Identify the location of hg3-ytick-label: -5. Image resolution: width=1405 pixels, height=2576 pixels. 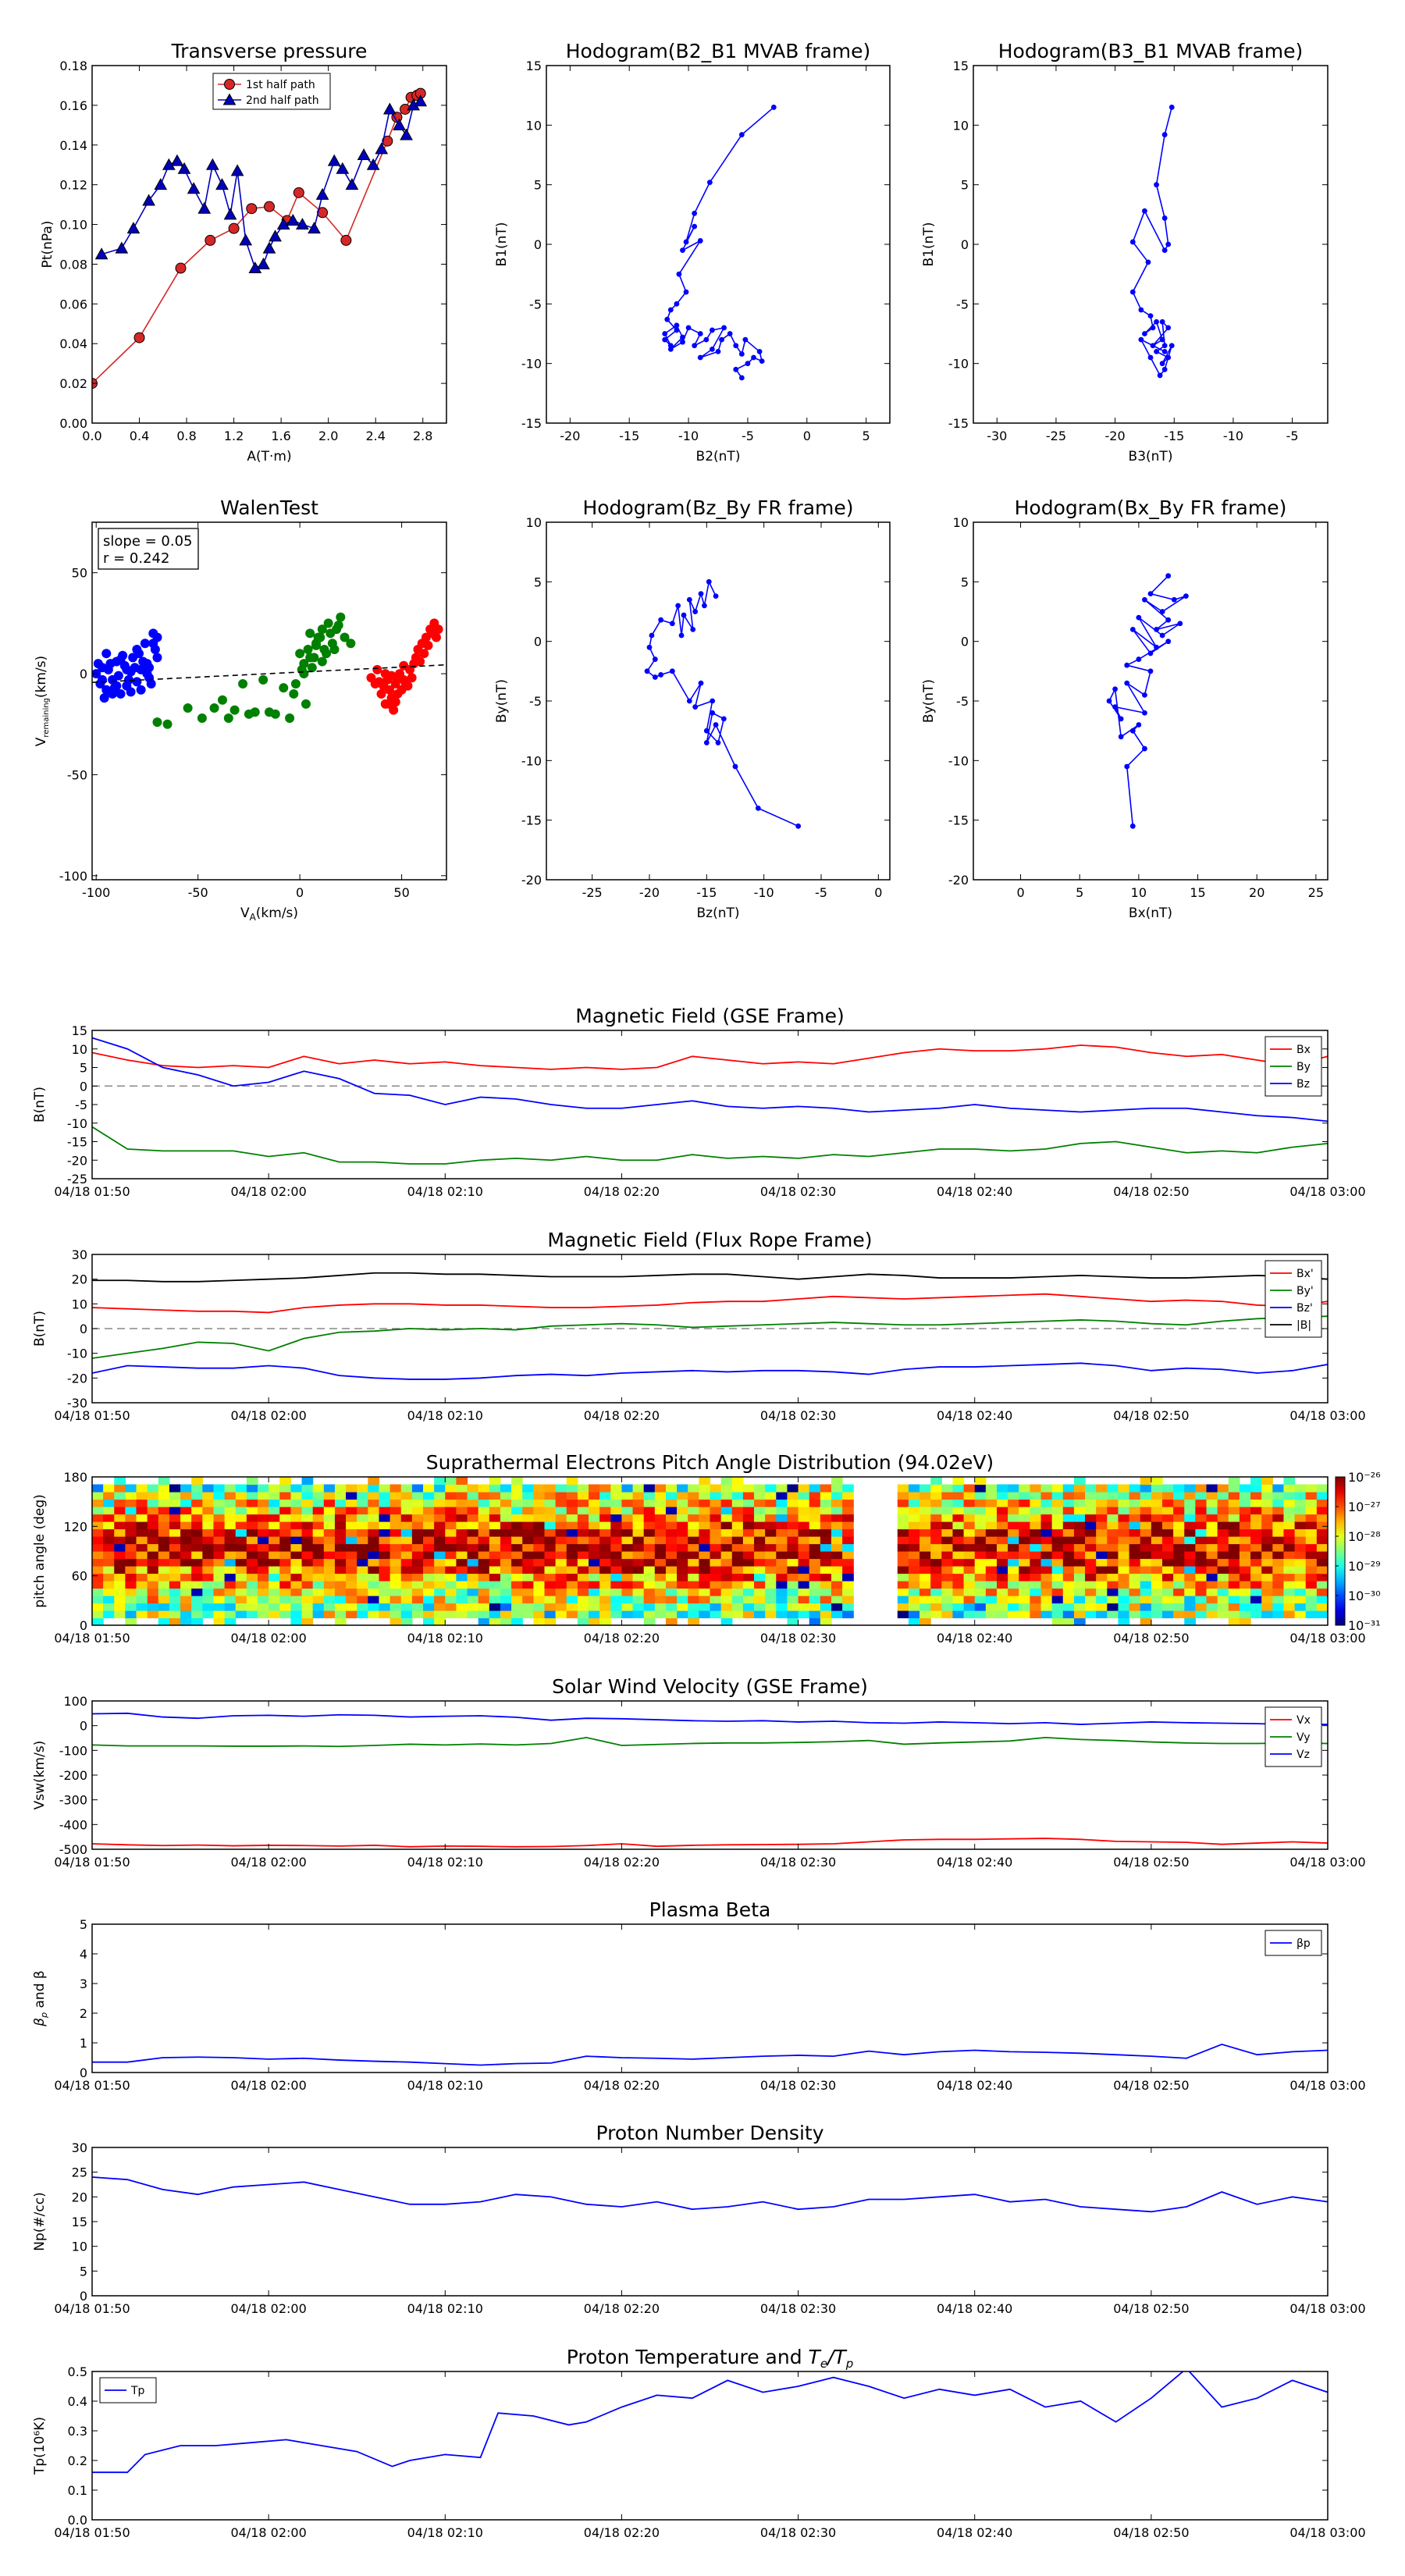
(536, 701).